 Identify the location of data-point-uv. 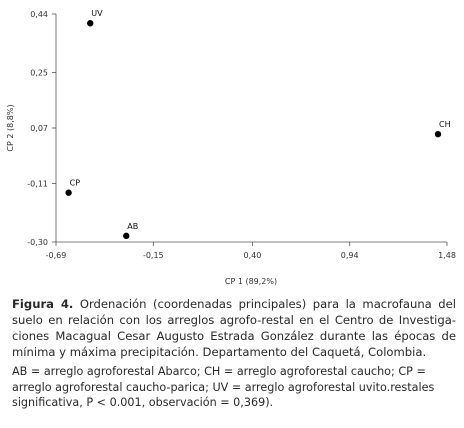
(90, 23).